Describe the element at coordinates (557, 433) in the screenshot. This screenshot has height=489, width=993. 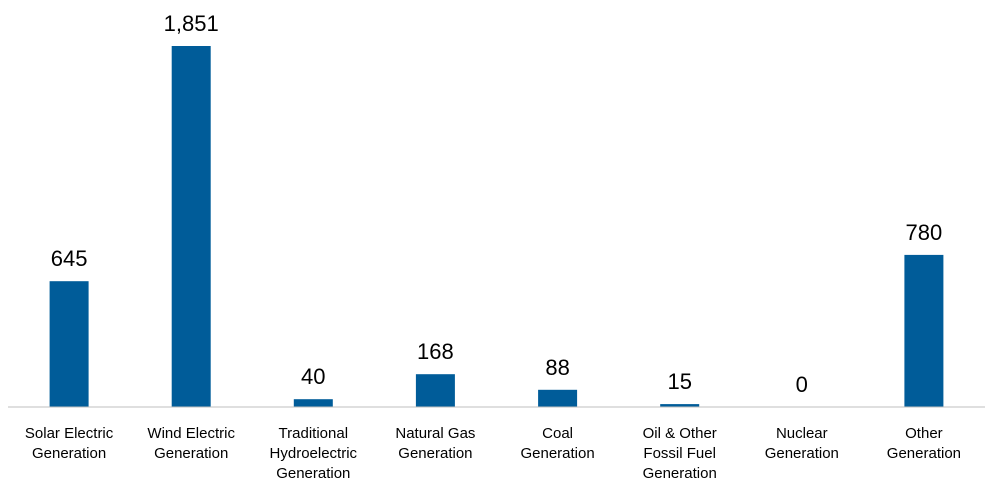
I see `category-label-line: Coal` at that location.